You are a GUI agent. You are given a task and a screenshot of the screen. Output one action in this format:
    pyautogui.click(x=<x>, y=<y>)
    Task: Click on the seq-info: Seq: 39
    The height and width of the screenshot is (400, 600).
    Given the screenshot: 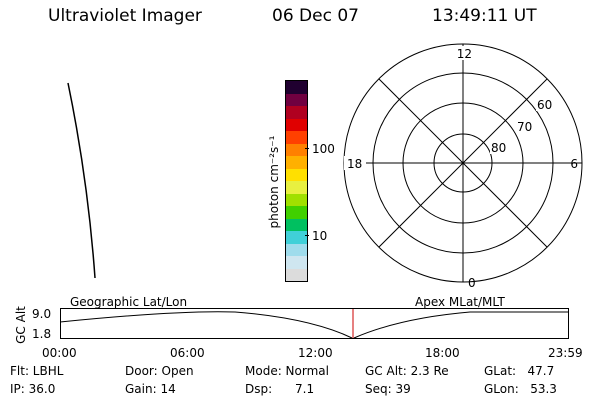 What is the action you would take?
    pyautogui.click(x=388, y=389)
    